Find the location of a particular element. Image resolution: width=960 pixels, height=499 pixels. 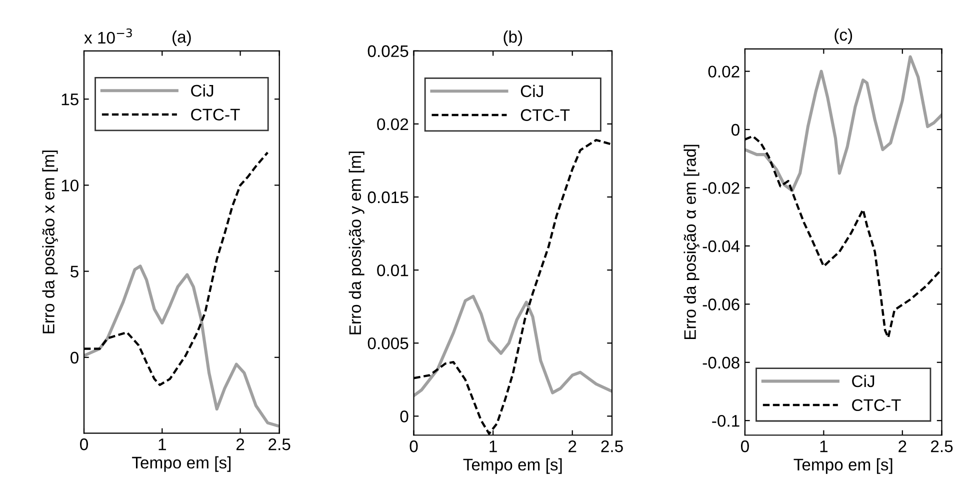

y-tick-label: 10 is located at coordinates (70, 186).